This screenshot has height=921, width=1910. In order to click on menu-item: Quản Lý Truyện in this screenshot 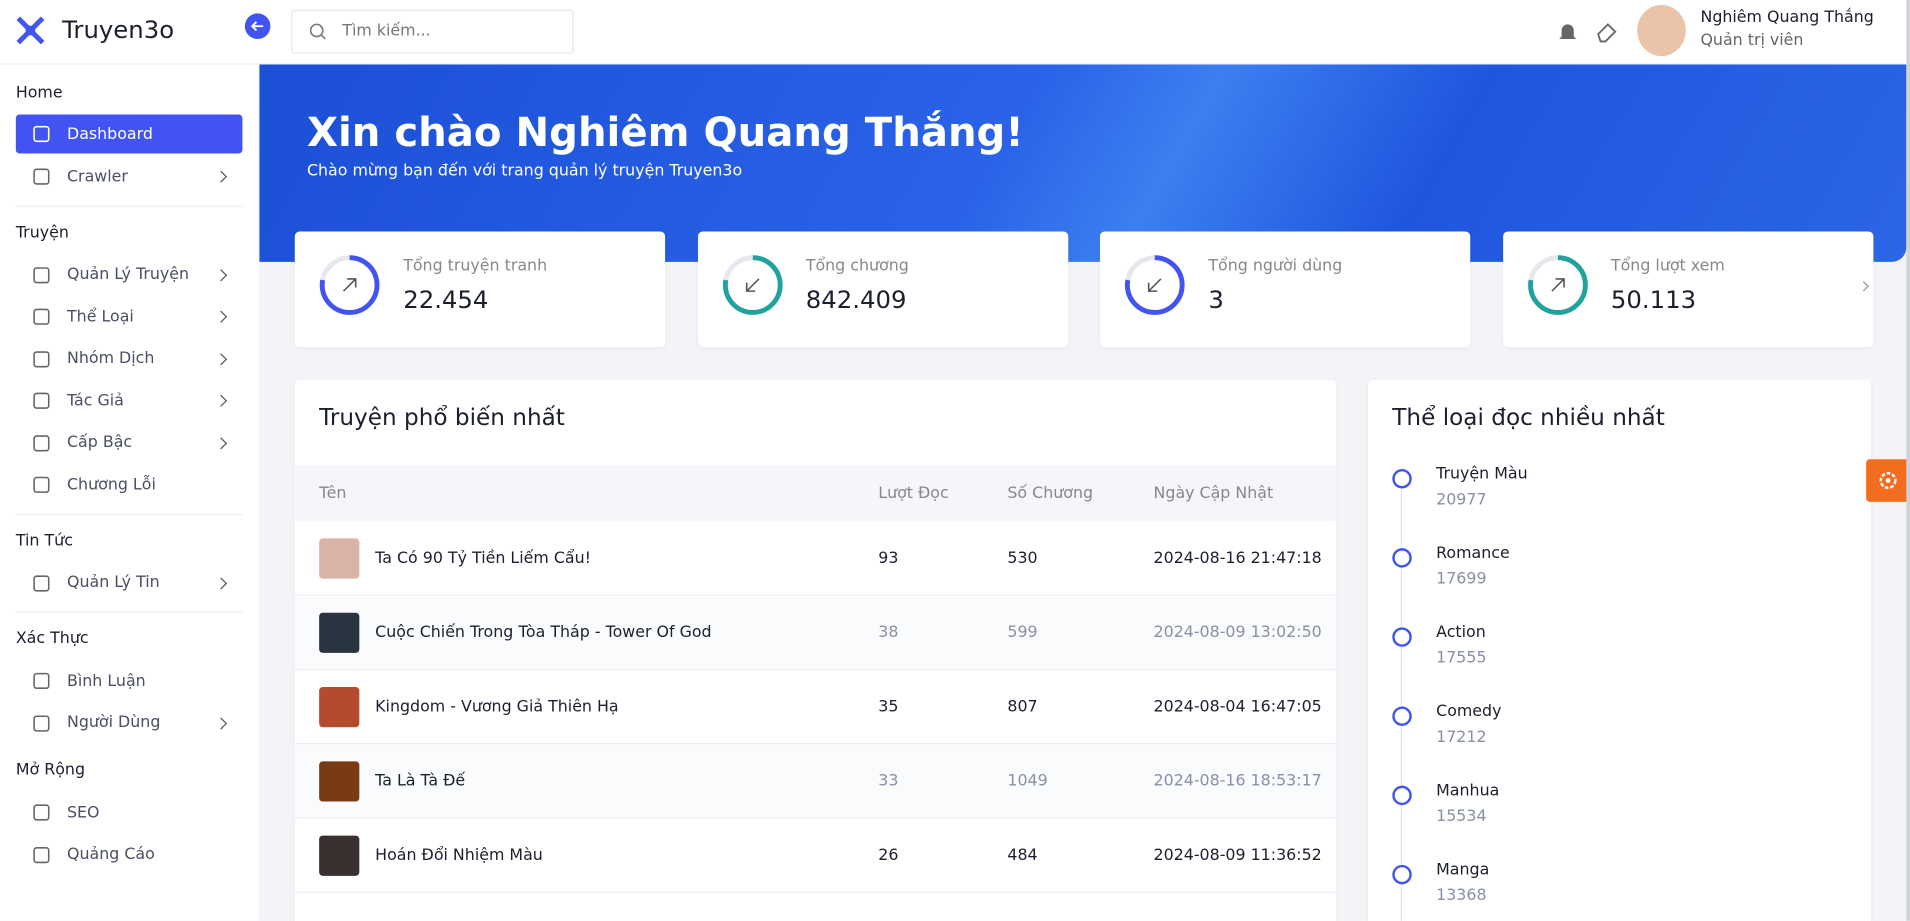, I will do `click(129, 275)`.